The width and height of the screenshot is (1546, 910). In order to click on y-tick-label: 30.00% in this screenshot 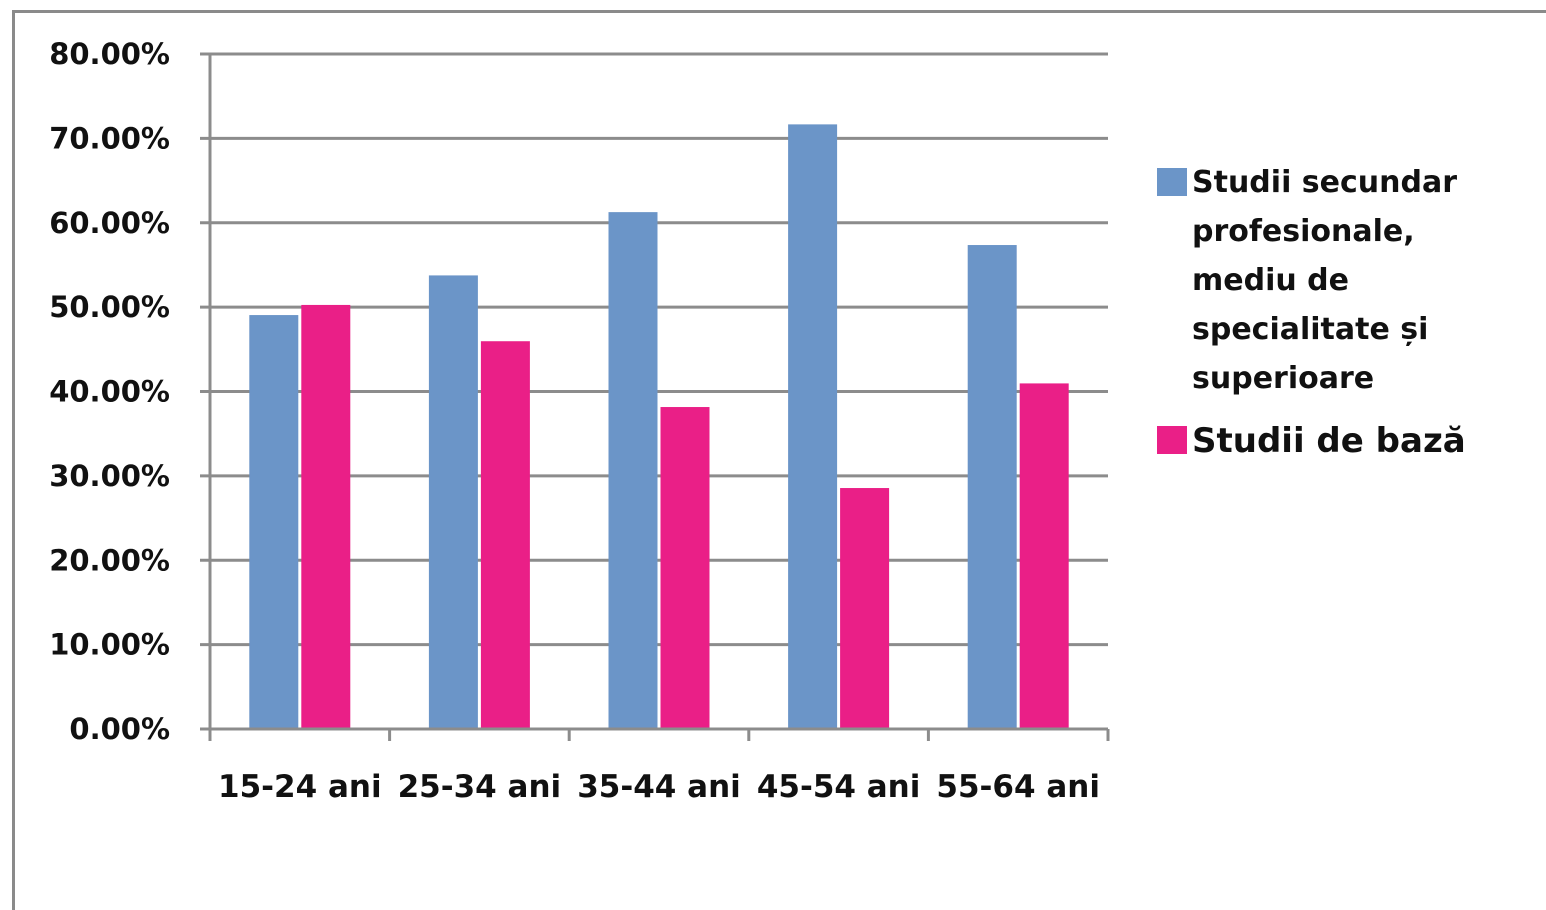, I will do `click(109, 476)`.